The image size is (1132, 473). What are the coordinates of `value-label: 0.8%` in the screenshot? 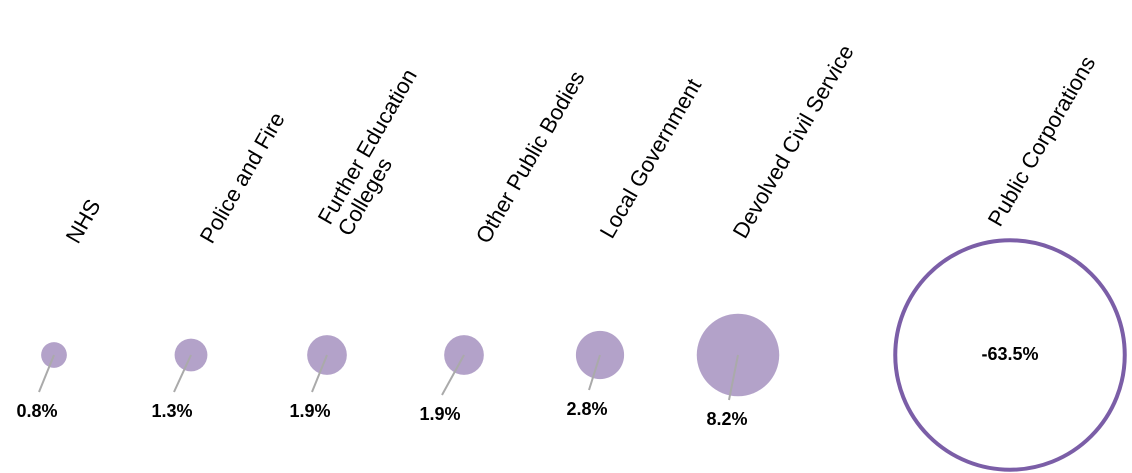 It's located at (36, 411).